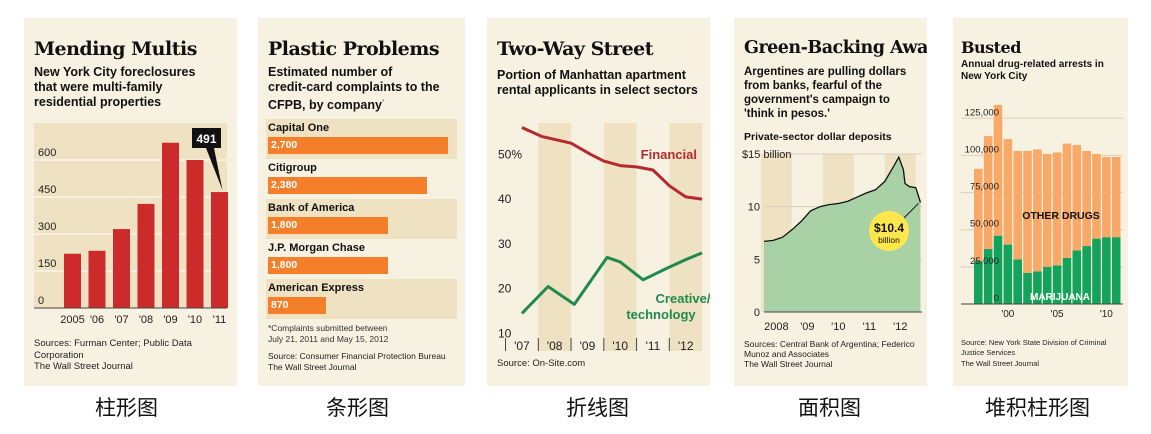  Describe the element at coordinates (1032, 64) in the screenshot. I see `subtitle-line: Annual drug-related arrests in` at that location.